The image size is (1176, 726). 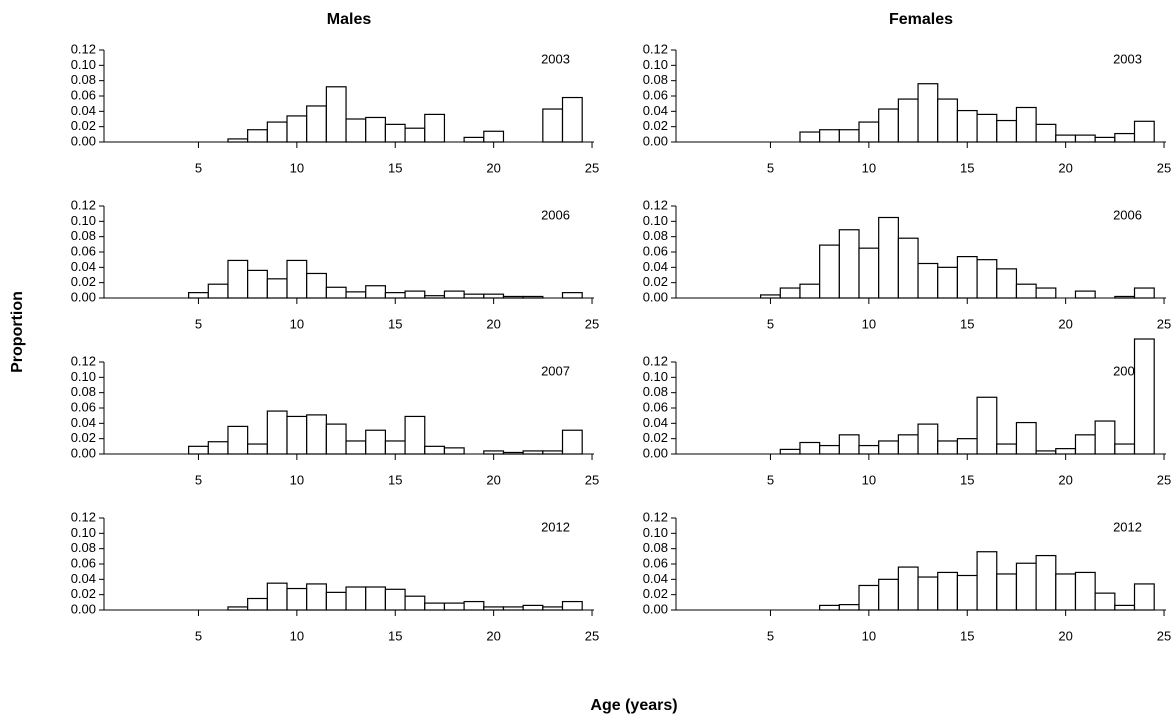 I want to click on y-tick-label: 0.02, so click(x=655, y=437).